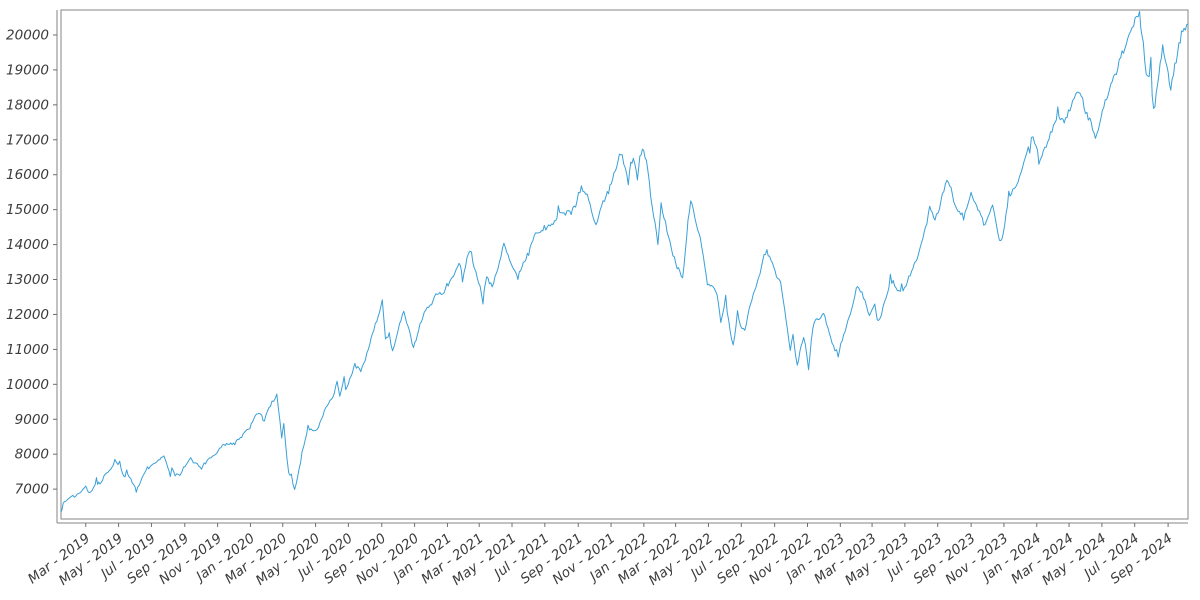 This screenshot has height=600, width=1200. What do you see at coordinates (27, 210) in the screenshot?
I see `y-tick-label: 15000` at bounding box center [27, 210].